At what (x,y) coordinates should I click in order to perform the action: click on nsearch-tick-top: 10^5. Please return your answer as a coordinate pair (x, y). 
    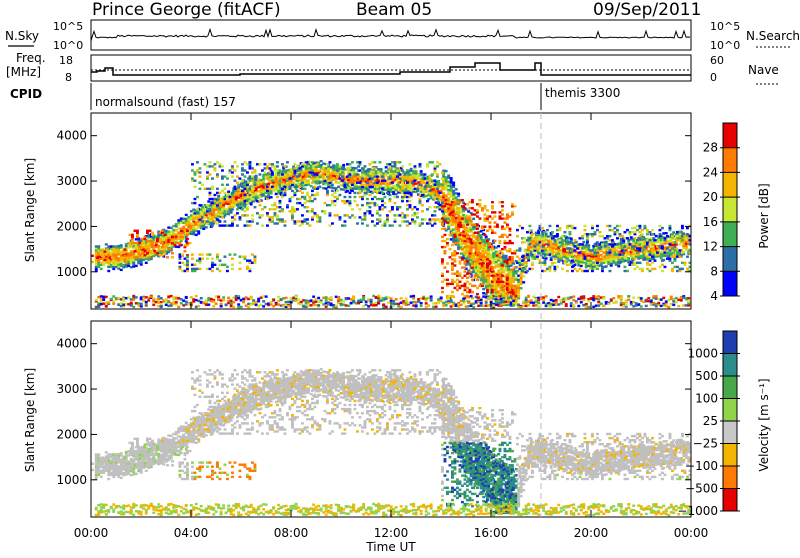
    Looking at the image, I should click on (725, 26).